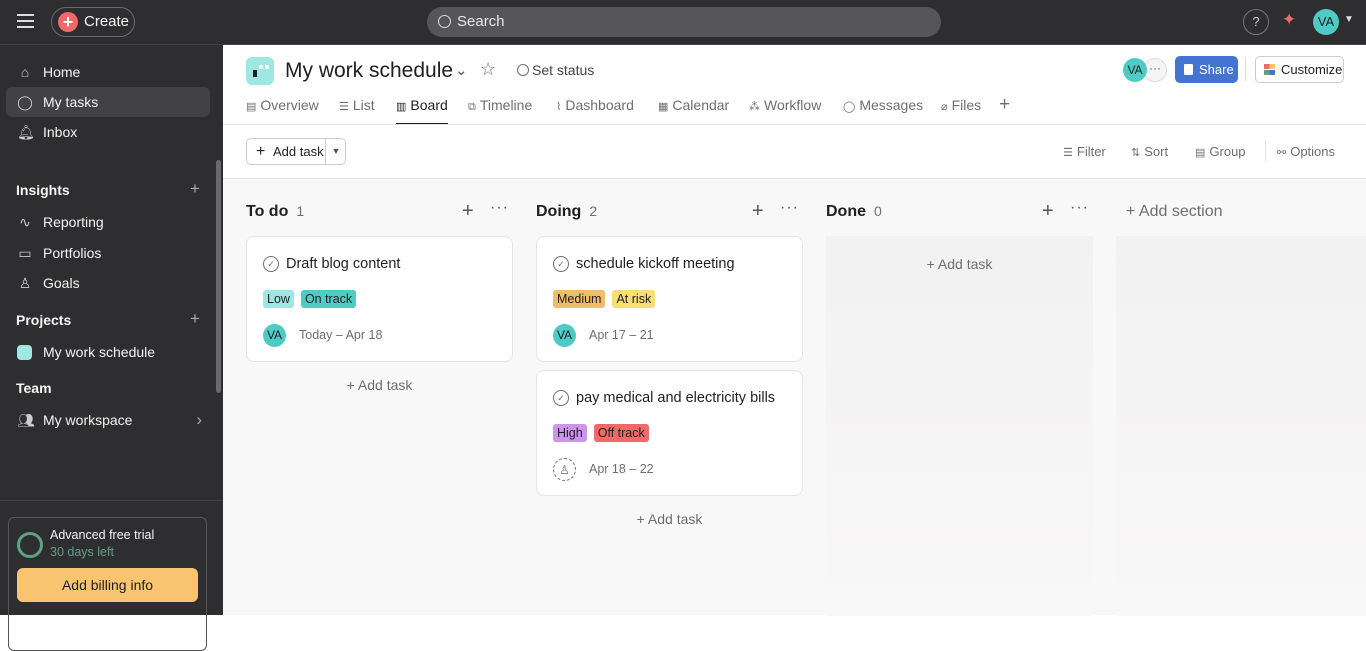 The image size is (1366, 651). I want to click on customize-button: Customize, so click(1299, 69).